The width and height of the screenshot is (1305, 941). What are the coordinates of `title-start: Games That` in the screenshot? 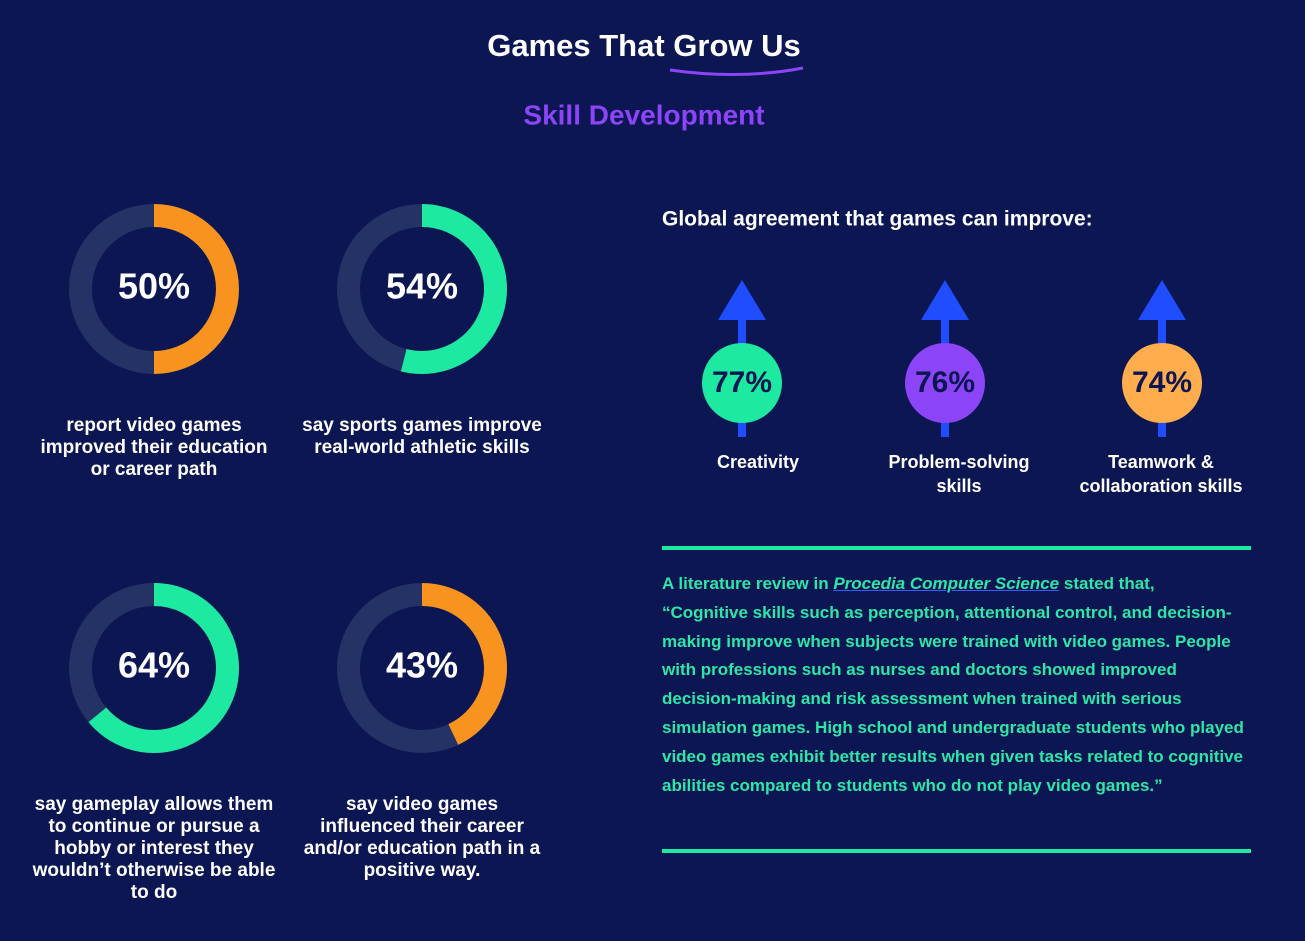 It's located at (575, 45).